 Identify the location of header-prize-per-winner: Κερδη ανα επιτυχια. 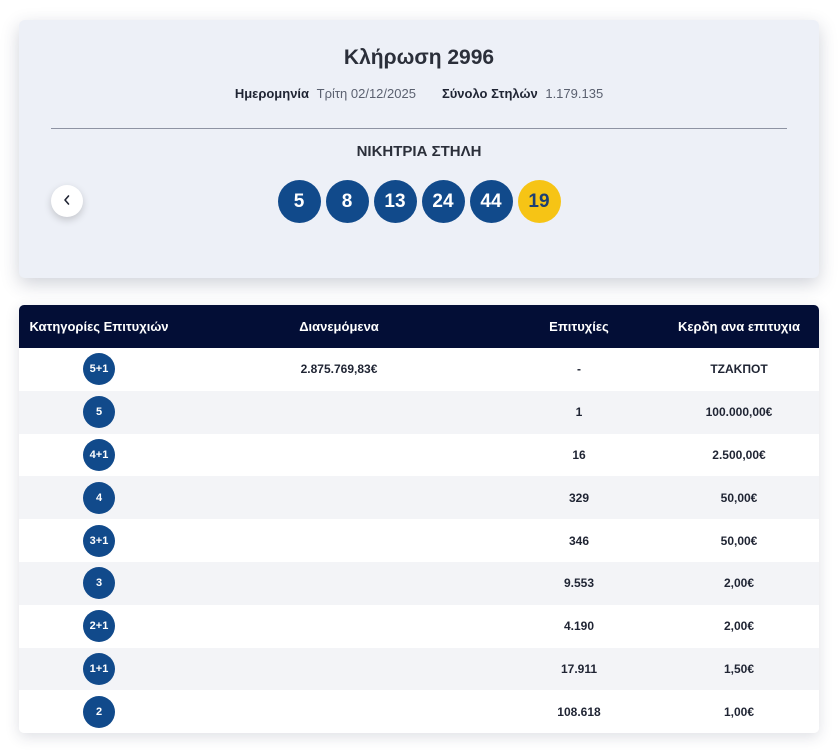
(739, 326).